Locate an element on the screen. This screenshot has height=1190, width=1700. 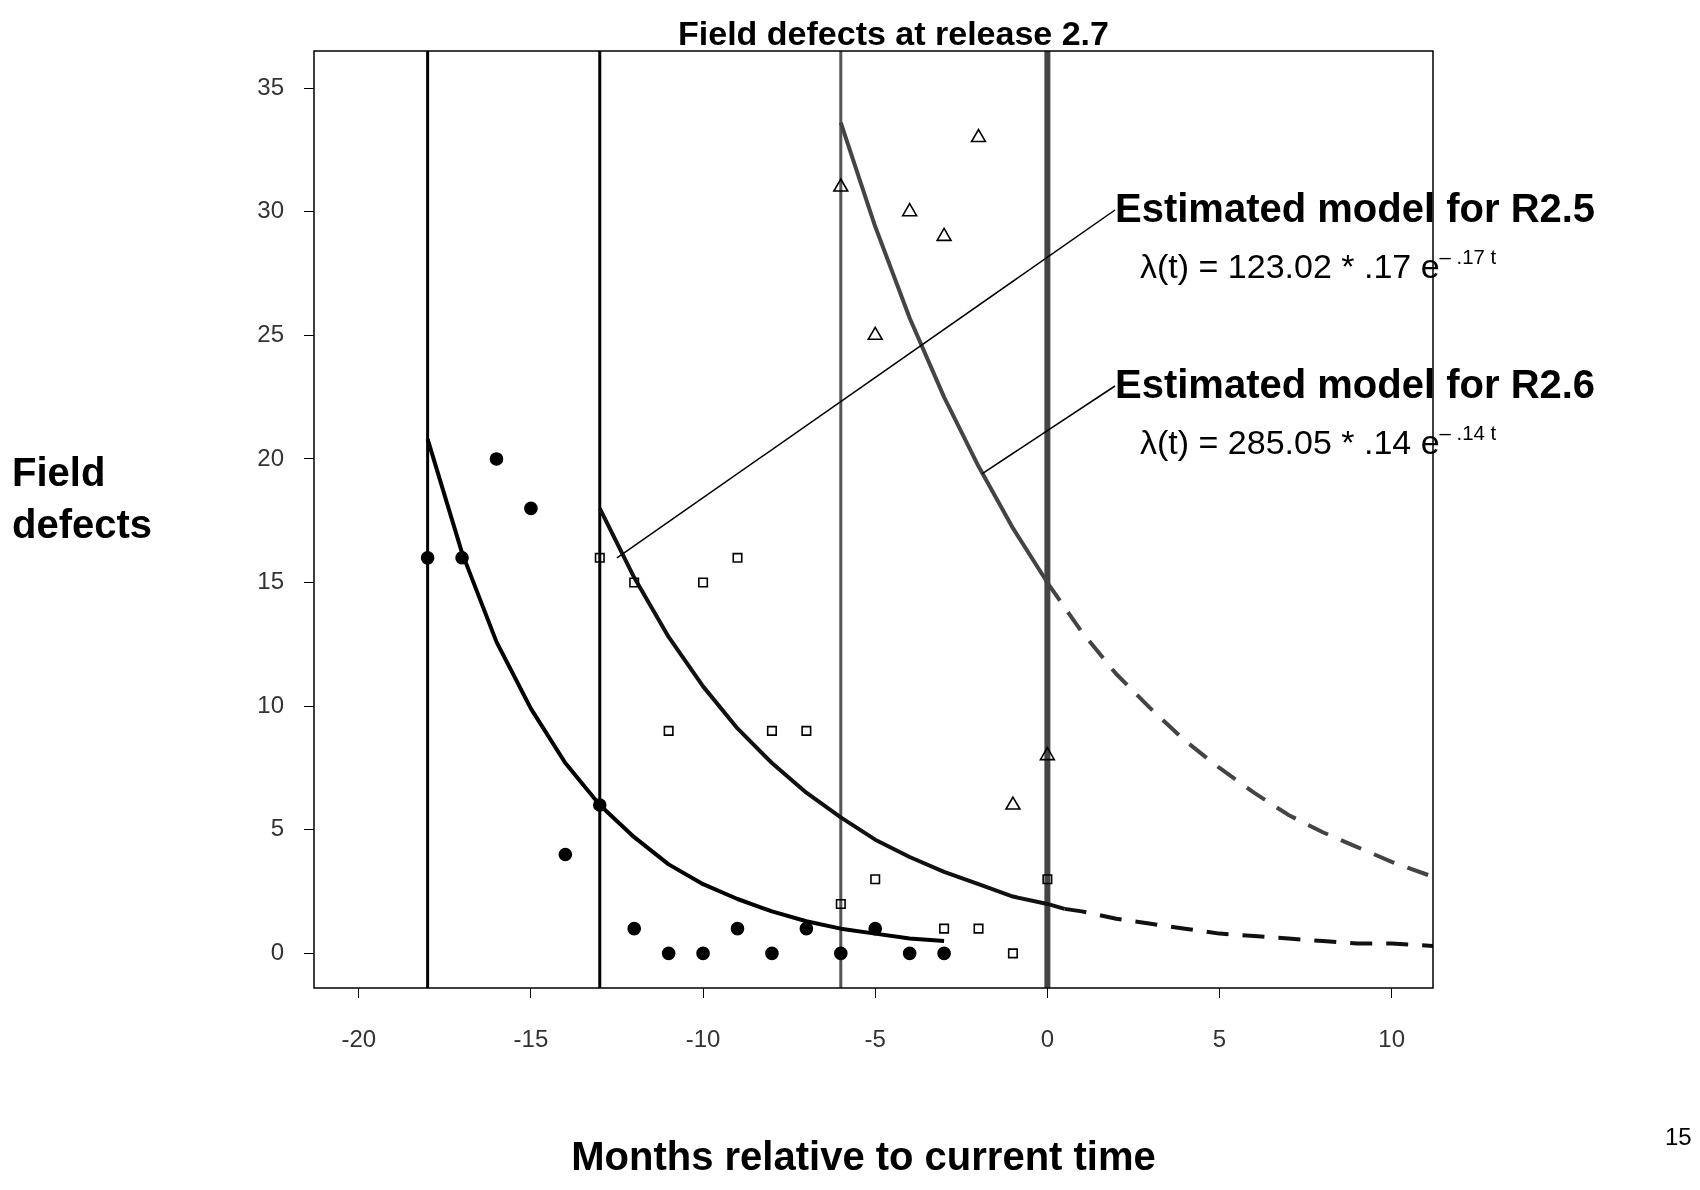
y-axis-title: Field defects is located at coordinates (82, 498).